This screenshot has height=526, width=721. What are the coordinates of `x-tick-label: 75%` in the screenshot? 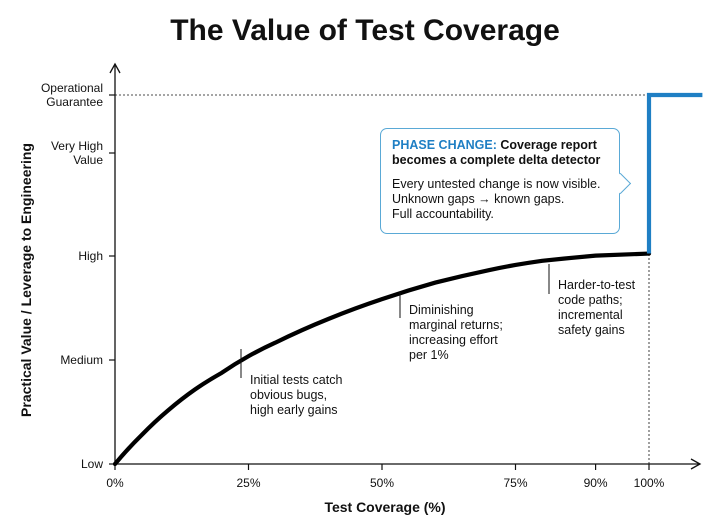 It's located at (515, 483).